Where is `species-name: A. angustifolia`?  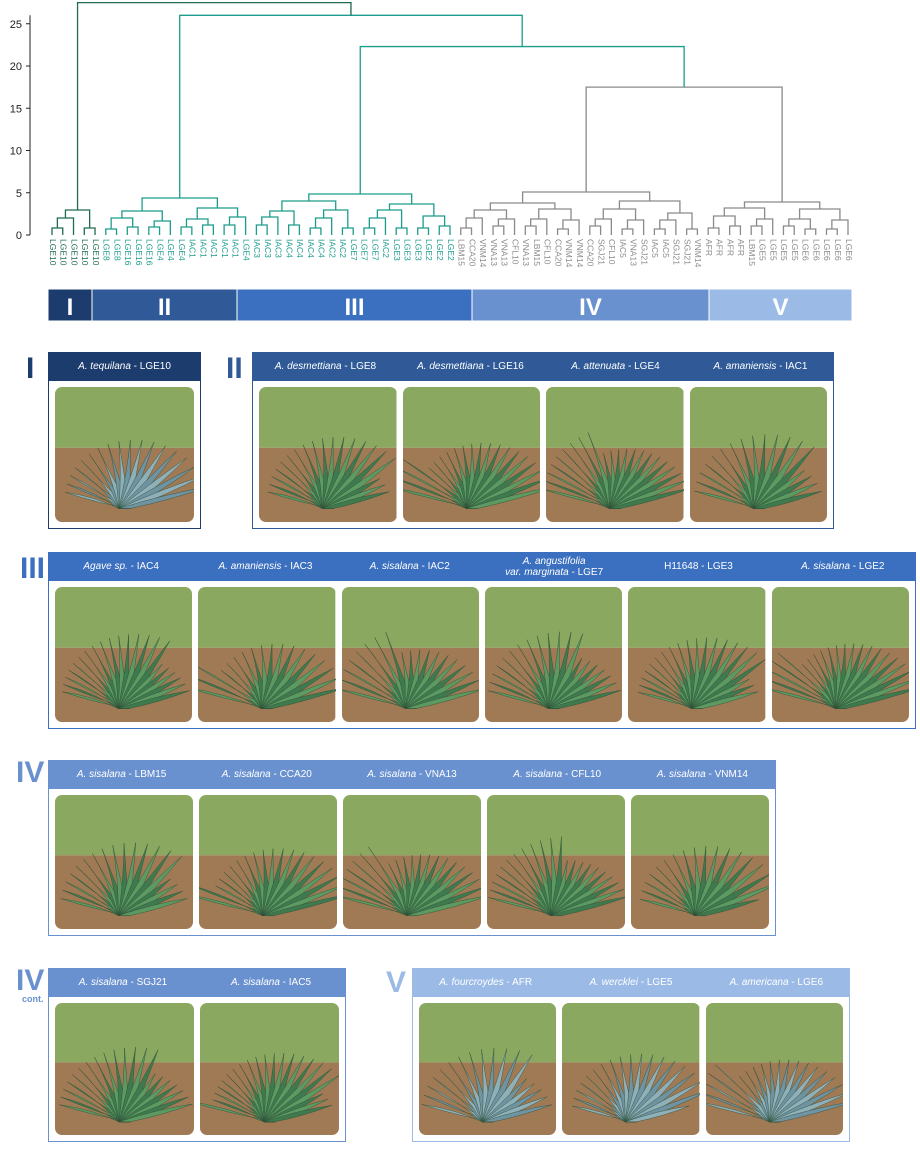 species-name: A. angustifolia is located at coordinates (554, 561).